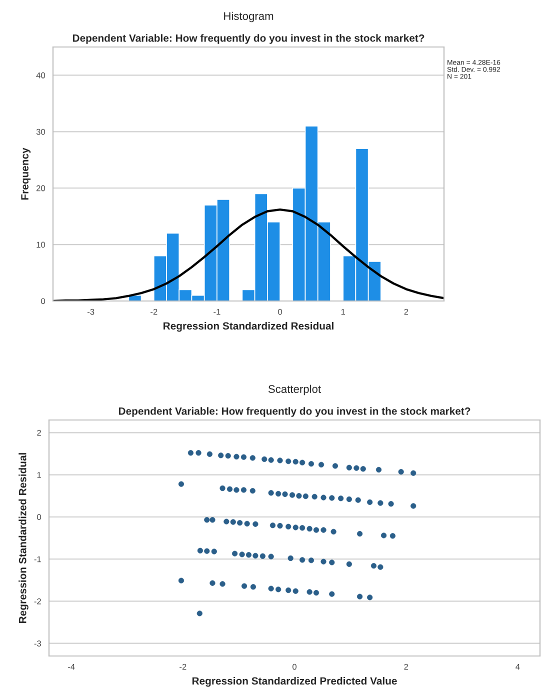  What do you see at coordinates (217, 311) in the screenshot?
I see `x-tick-label: -1` at bounding box center [217, 311].